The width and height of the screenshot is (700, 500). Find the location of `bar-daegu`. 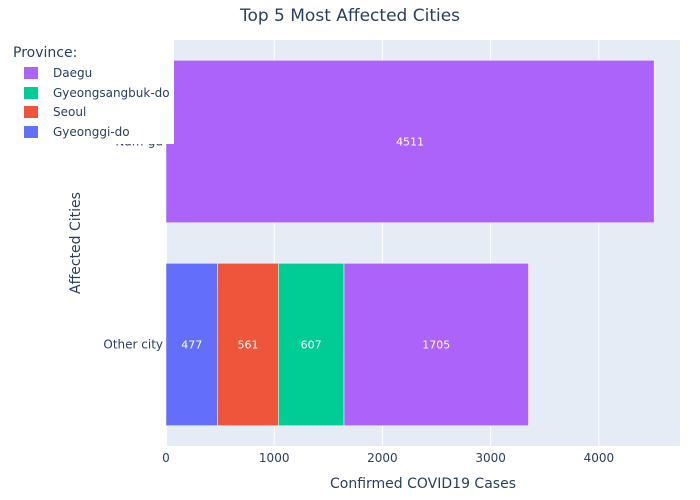

bar-daegu is located at coordinates (436, 344).